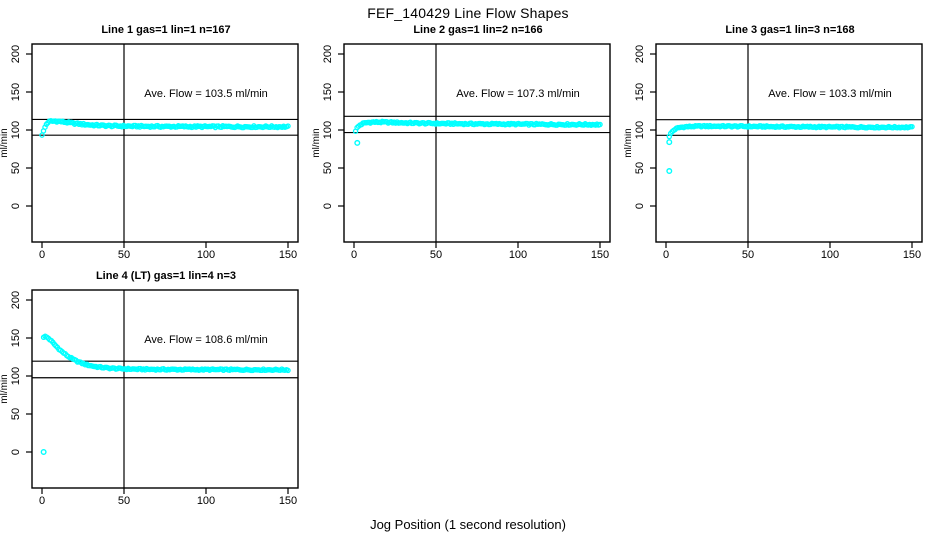  I want to click on panel-line-4-title: Line 4 (LT) gas=1 lin=4 n=3, so click(166, 276).